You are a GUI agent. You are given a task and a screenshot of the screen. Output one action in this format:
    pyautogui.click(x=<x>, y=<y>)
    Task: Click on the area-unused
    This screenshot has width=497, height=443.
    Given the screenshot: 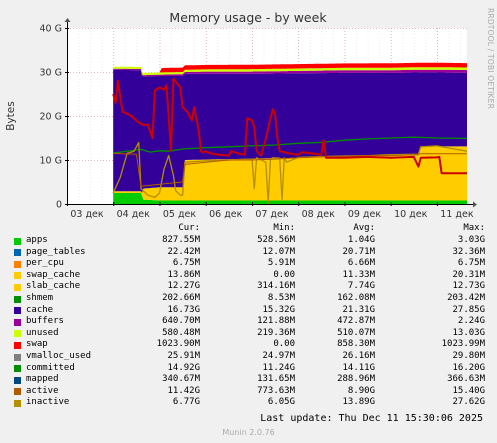 What is the action you would take?
    pyautogui.click(x=290, y=71)
    